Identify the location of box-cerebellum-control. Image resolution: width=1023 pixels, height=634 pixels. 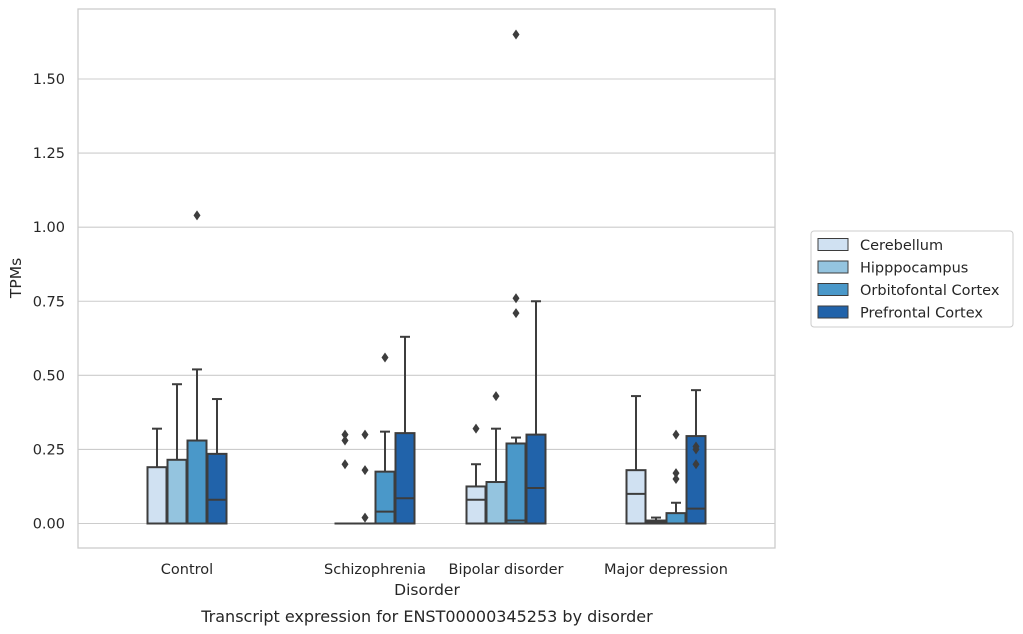
(157, 476).